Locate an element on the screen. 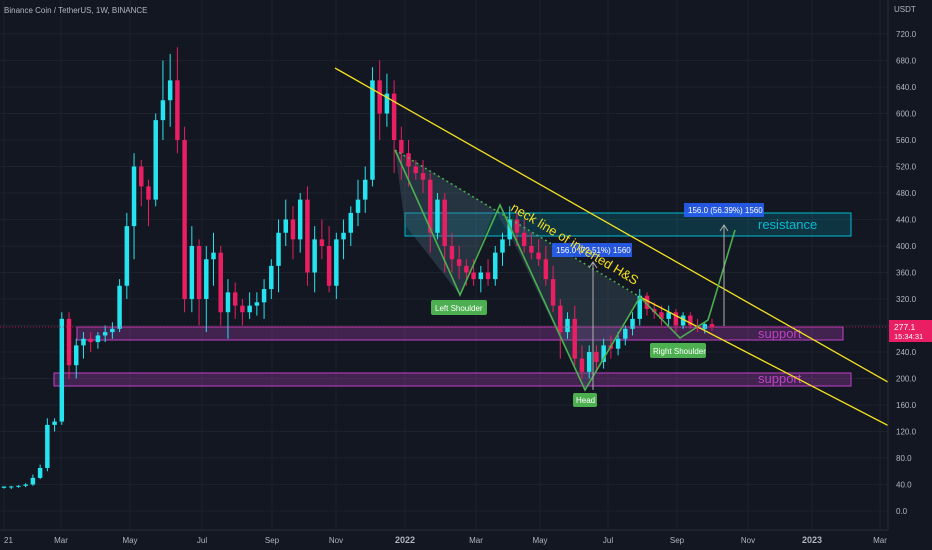  time-tick-label: Sep is located at coordinates (677, 540).